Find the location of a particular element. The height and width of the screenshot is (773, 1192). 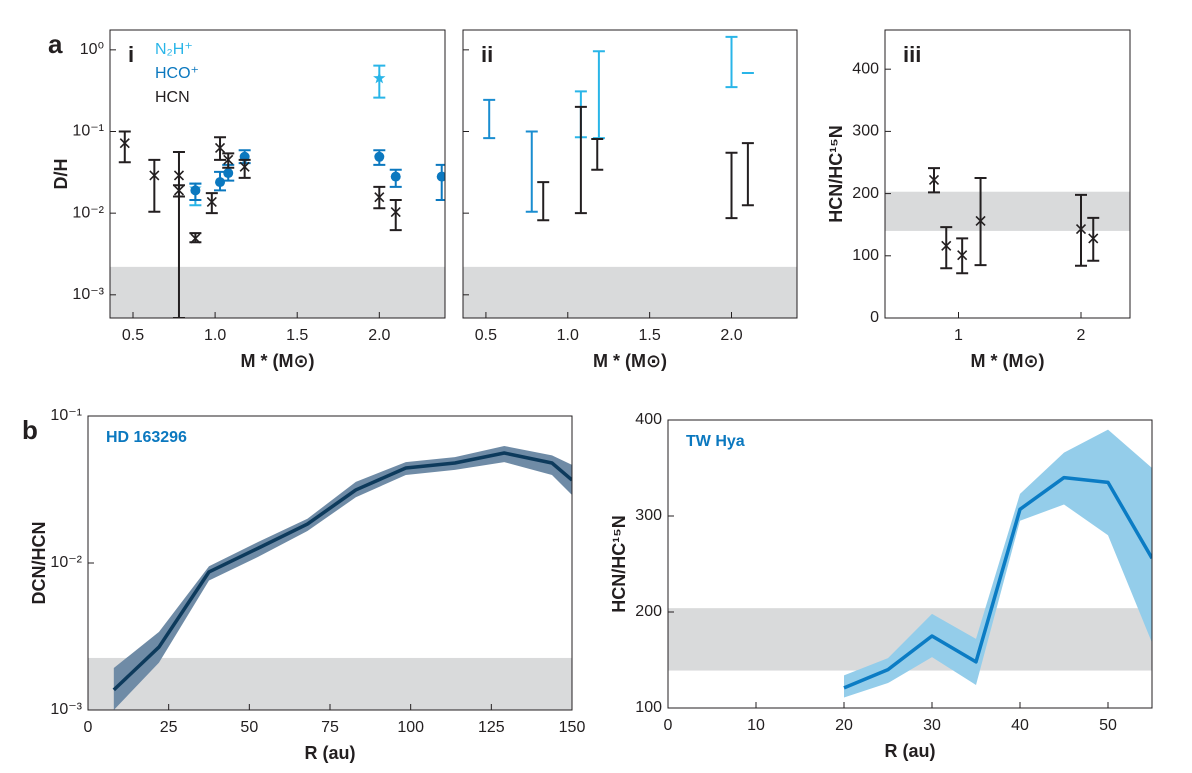

panel-label: b is located at coordinates (30, 430).